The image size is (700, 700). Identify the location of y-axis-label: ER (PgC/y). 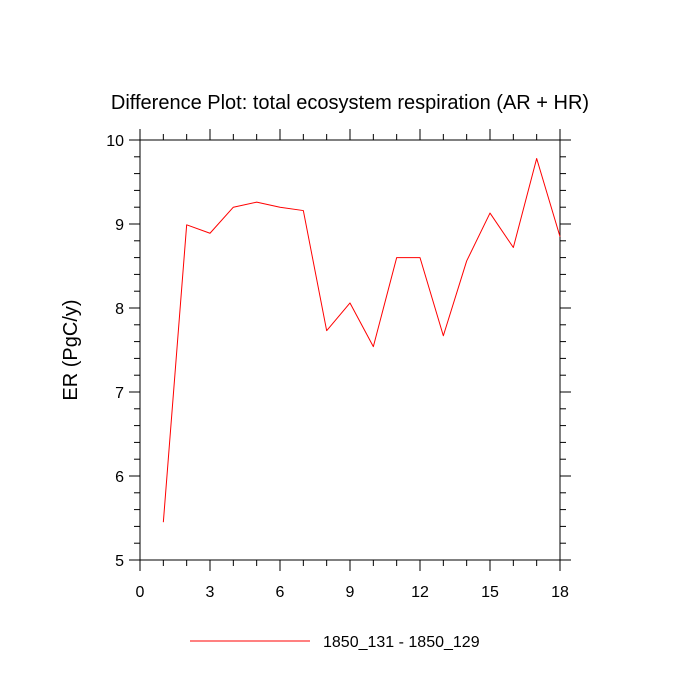
(71, 349).